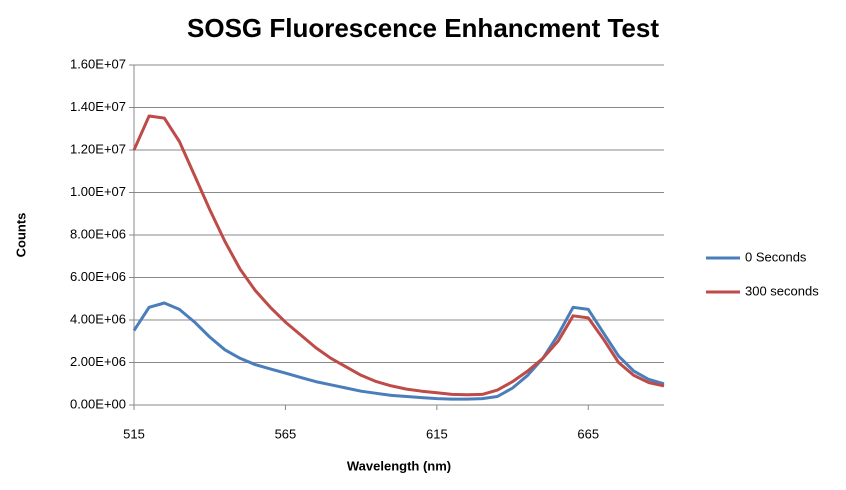 The width and height of the screenshot is (846, 490). What do you see at coordinates (423, 28) in the screenshot?
I see `chart-title: SOSG Fluorescence Enhancment Test` at bounding box center [423, 28].